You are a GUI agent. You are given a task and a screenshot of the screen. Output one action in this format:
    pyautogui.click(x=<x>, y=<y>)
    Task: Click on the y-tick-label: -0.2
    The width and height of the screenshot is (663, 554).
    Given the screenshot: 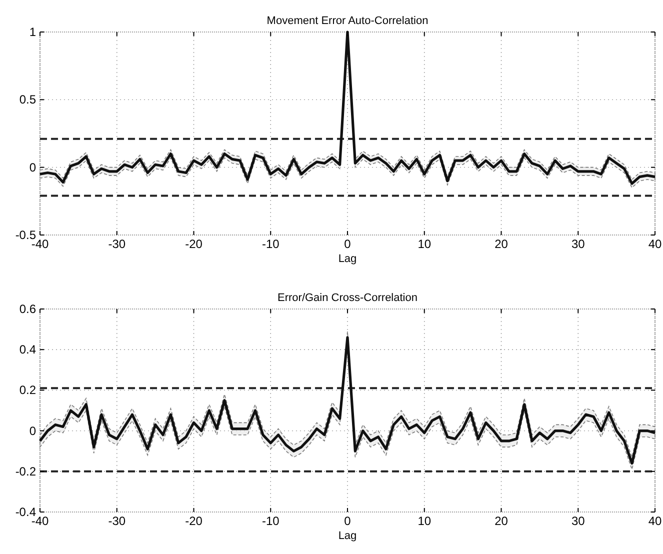 What is the action you would take?
    pyautogui.click(x=25, y=471)
    